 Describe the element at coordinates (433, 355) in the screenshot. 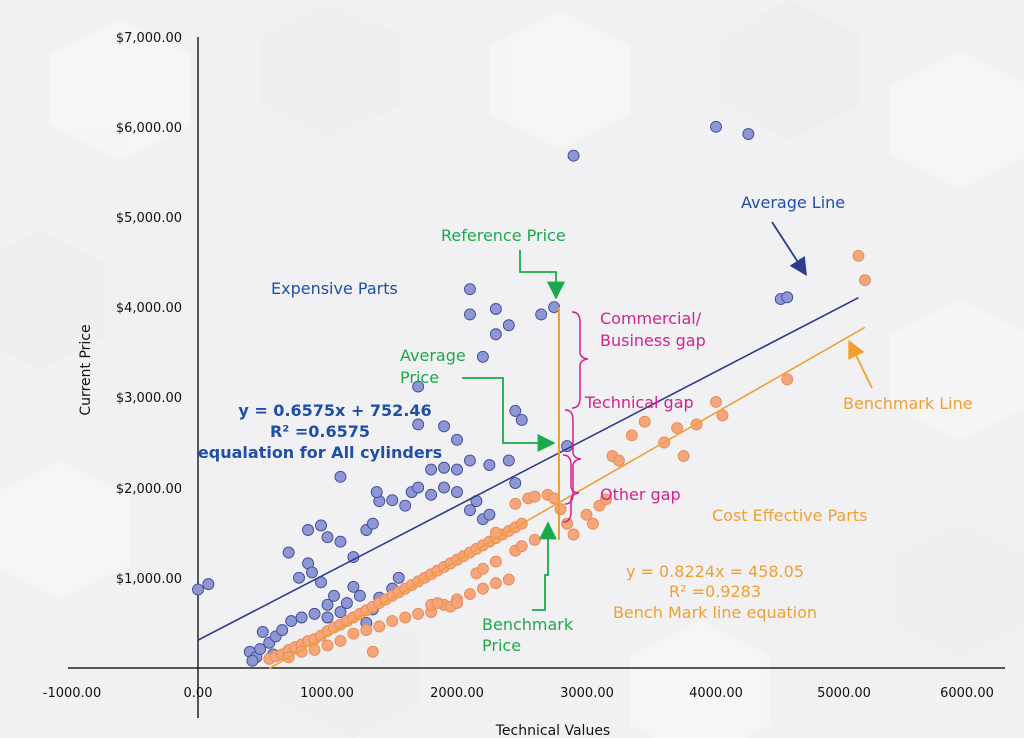

I see `average-price-label: Average` at that location.